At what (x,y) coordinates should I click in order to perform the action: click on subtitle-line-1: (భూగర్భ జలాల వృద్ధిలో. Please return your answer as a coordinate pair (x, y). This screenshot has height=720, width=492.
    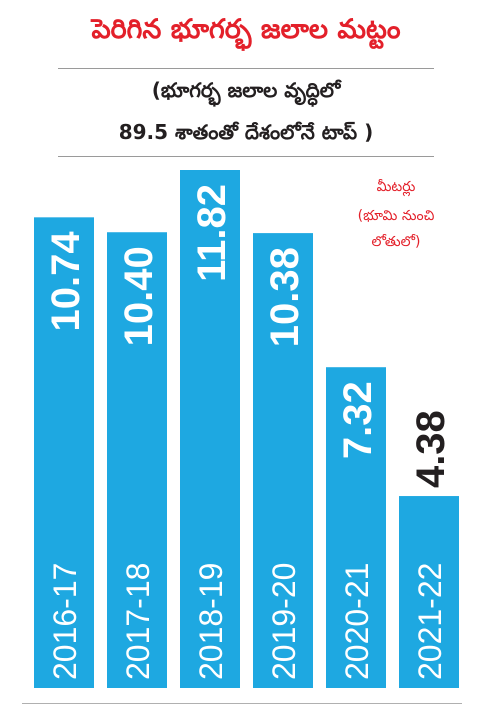
    Looking at the image, I should click on (246, 90).